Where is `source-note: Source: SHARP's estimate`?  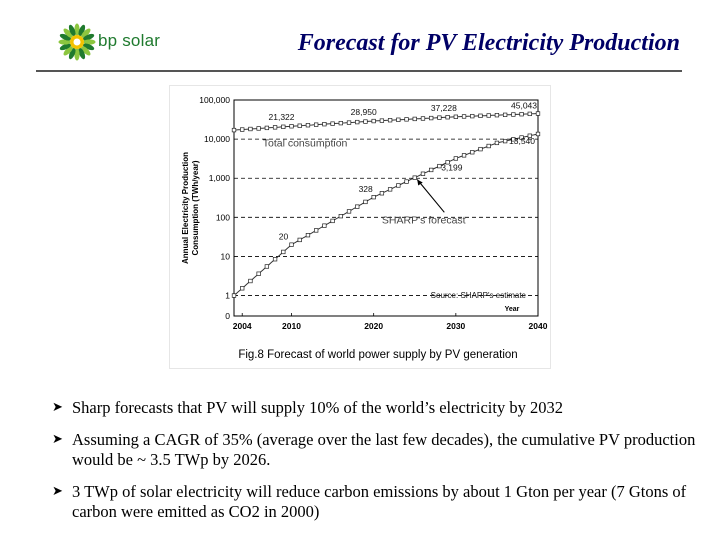 source-note: Source: SHARP's estimate is located at coordinates (479, 295).